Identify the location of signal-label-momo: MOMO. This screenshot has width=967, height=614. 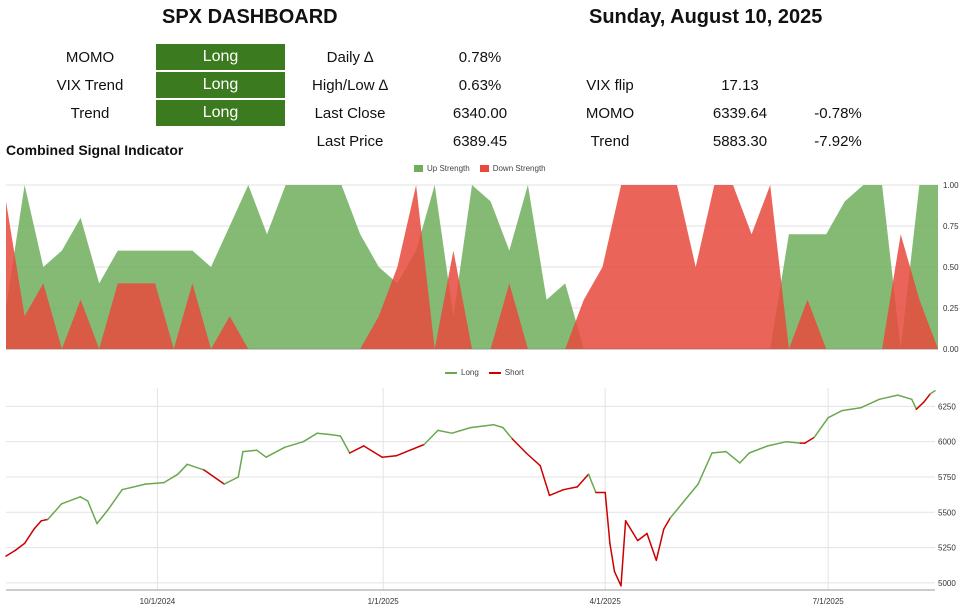
(90, 57).